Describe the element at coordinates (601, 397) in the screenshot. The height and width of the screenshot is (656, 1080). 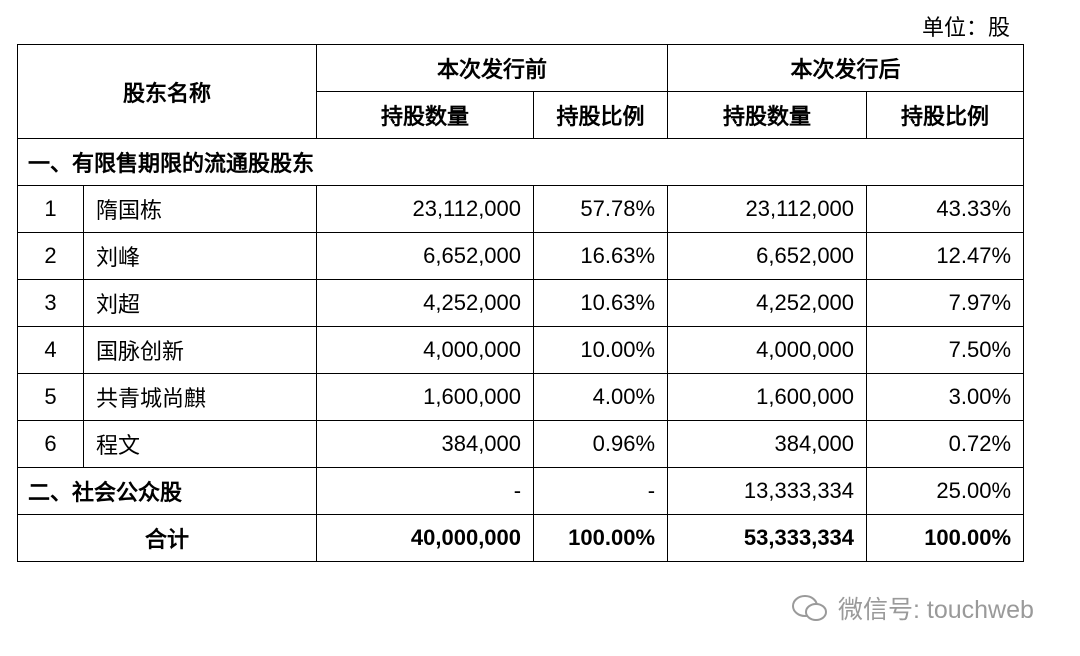
I see `table-cell: 4.00%` at that location.